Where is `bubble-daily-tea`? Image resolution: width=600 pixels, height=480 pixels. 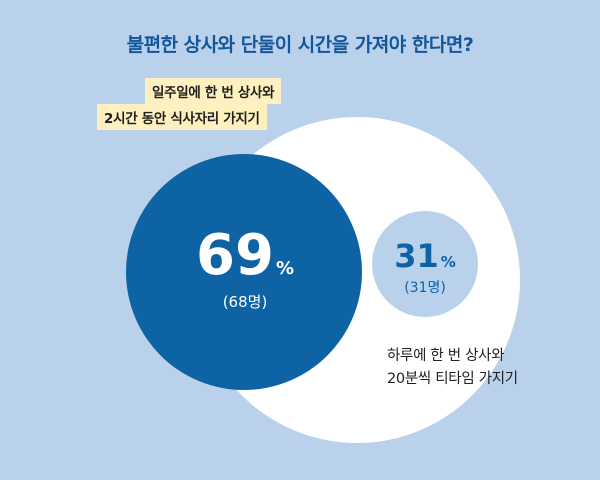
bubble-daily-tea is located at coordinates (425, 264).